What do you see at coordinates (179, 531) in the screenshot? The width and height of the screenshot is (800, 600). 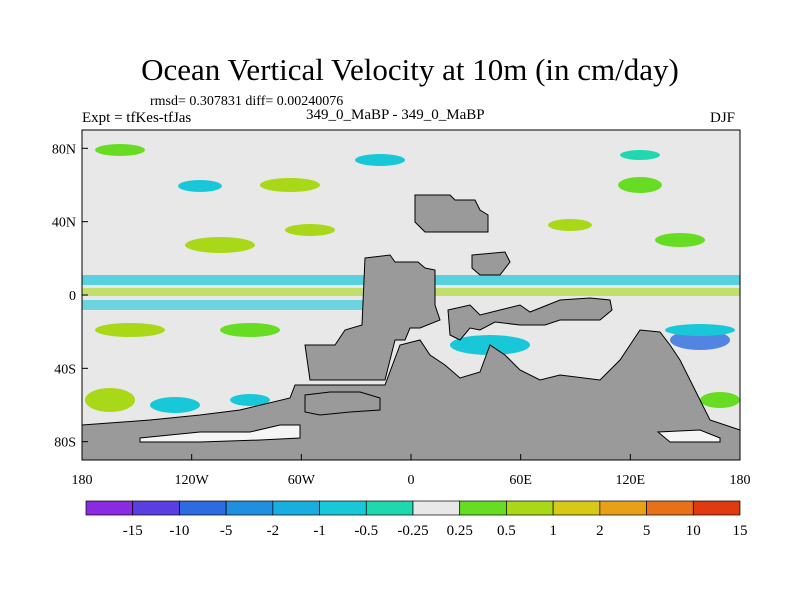 I see `colorbar-label: -10` at bounding box center [179, 531].